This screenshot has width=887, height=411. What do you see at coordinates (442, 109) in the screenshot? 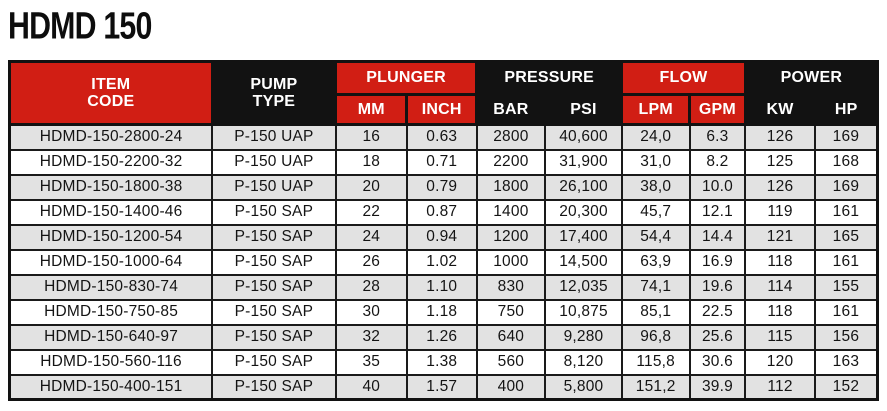
I see `col-header-inch: INCH` at bounding box center [442, 109].